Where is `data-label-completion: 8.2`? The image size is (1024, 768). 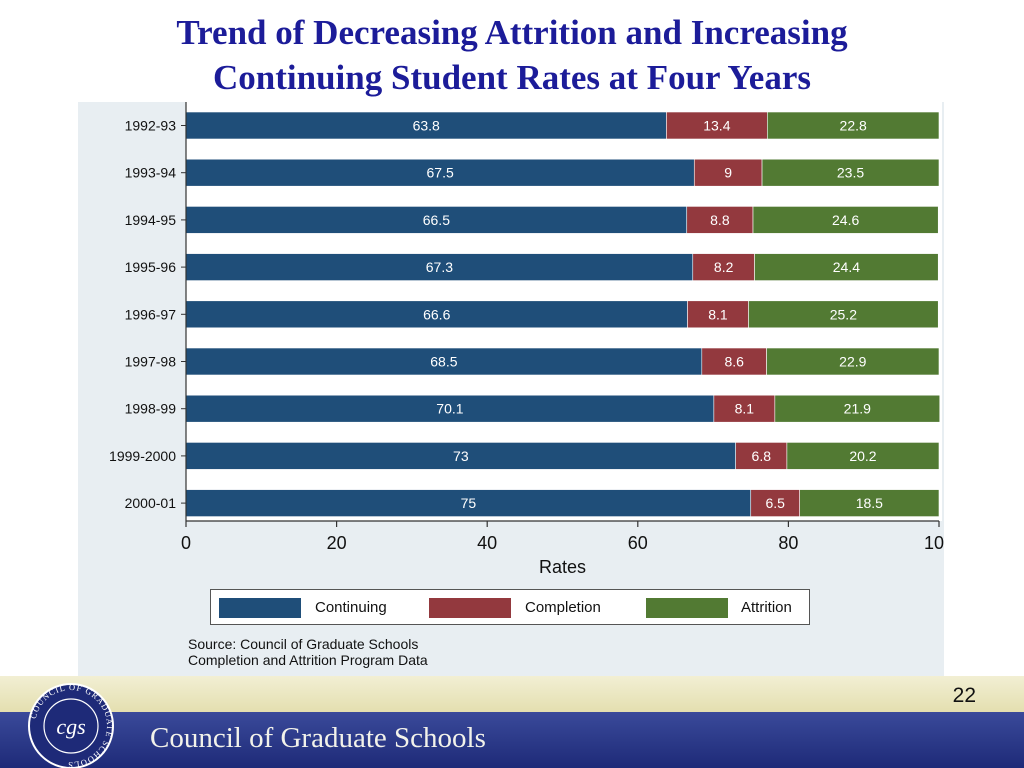
data-label-completion: 8.2 is located at coordinates (724, 267).